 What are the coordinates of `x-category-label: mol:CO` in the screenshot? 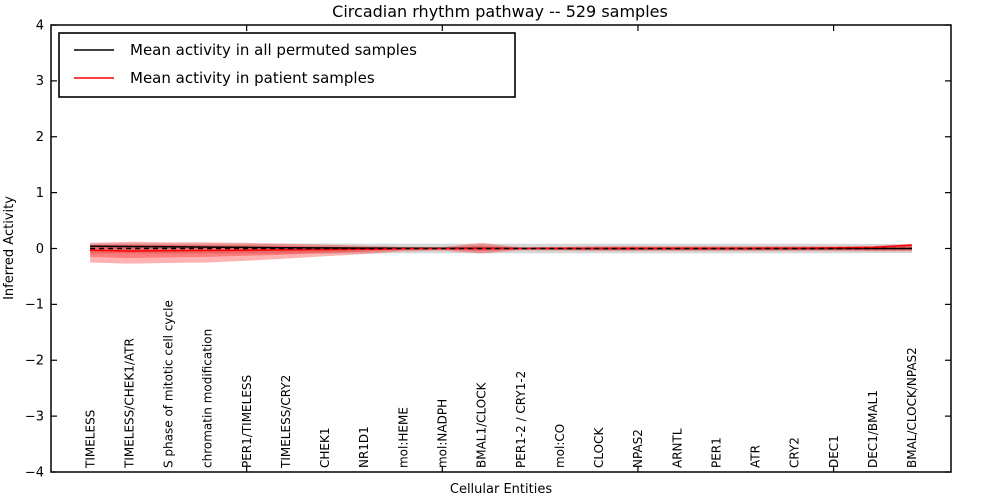 It's located at (560, 446).